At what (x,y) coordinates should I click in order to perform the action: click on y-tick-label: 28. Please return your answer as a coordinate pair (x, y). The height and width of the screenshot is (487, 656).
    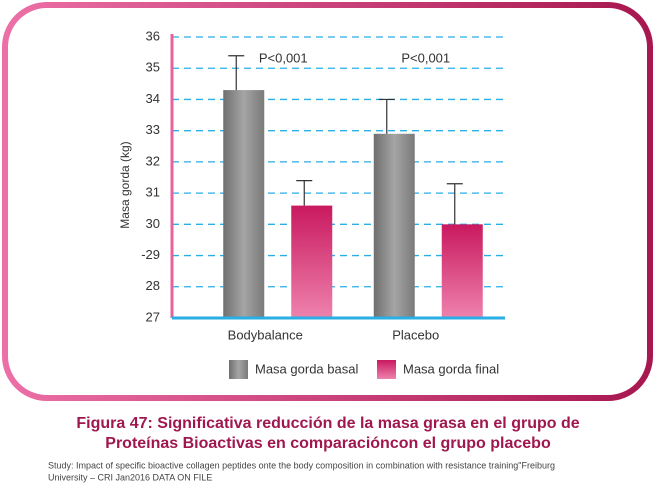
    Looking at the image, I should click on (153, 285).